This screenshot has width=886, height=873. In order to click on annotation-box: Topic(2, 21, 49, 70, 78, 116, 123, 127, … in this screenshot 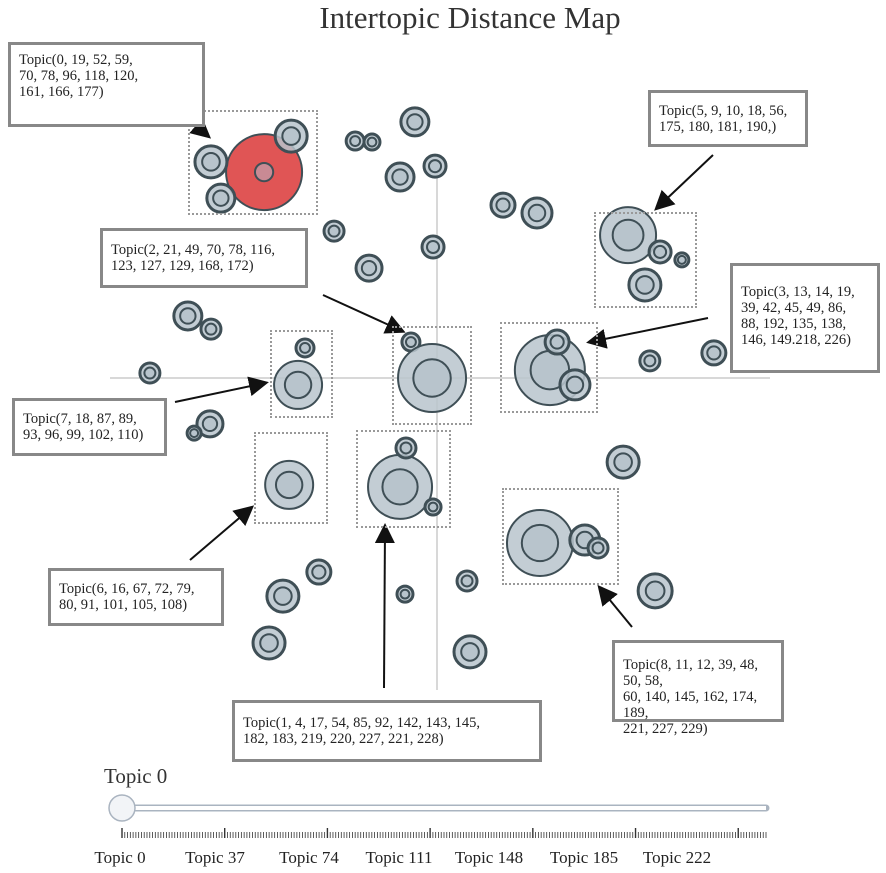, I will do `click(204, 258)`.